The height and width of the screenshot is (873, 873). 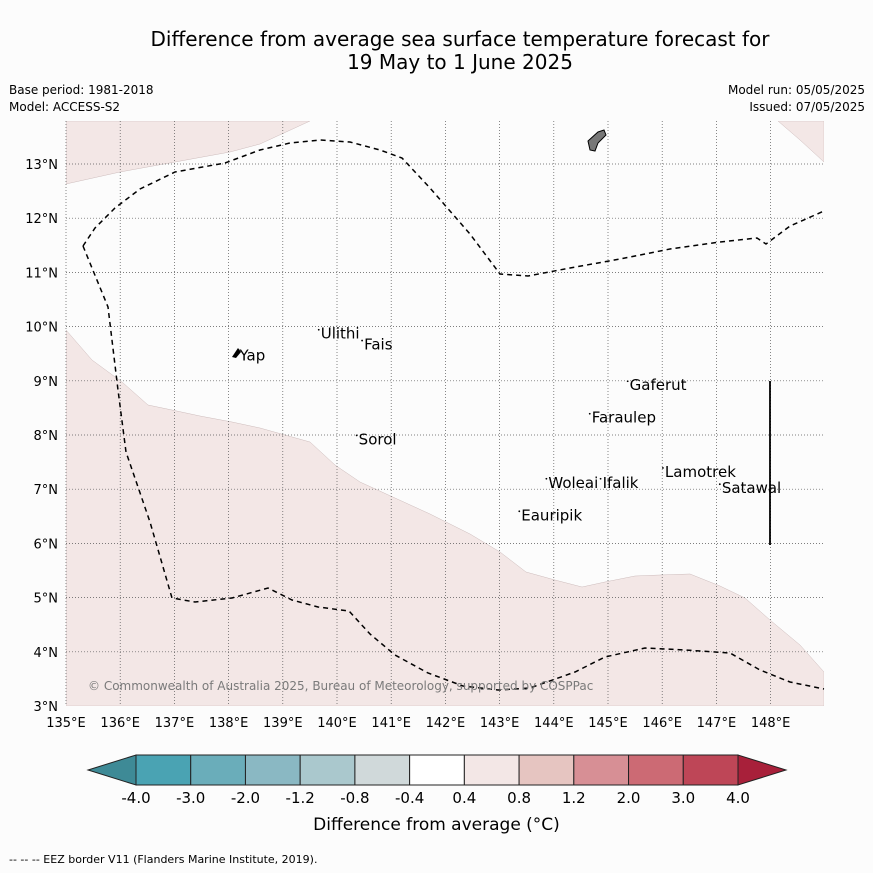 What do you see at coordinates (436, 825) in the screenshot?
I see `colorbar-label: Difference from average (°C)` at bounding box center [436, 825].